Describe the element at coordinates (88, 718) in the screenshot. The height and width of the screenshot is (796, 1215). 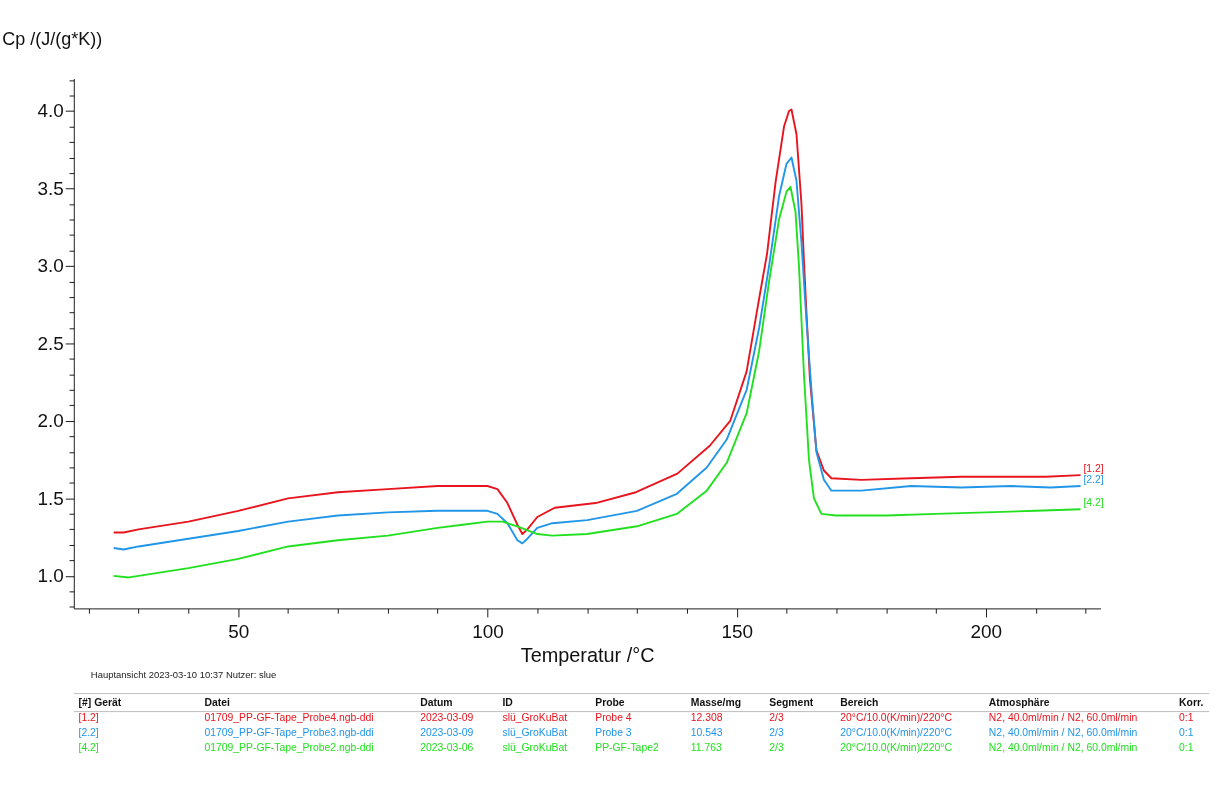
I see `text: [1.2]` at that location.